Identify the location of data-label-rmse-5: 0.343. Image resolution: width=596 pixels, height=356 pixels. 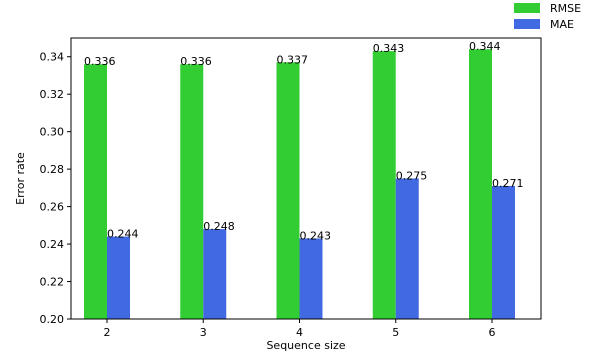
(389, 48).